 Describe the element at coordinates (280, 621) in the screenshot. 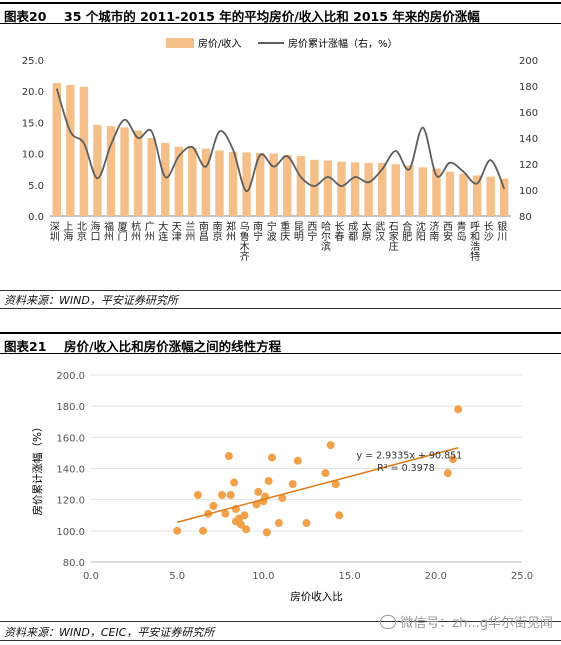

I see `source2-divider` at that location.